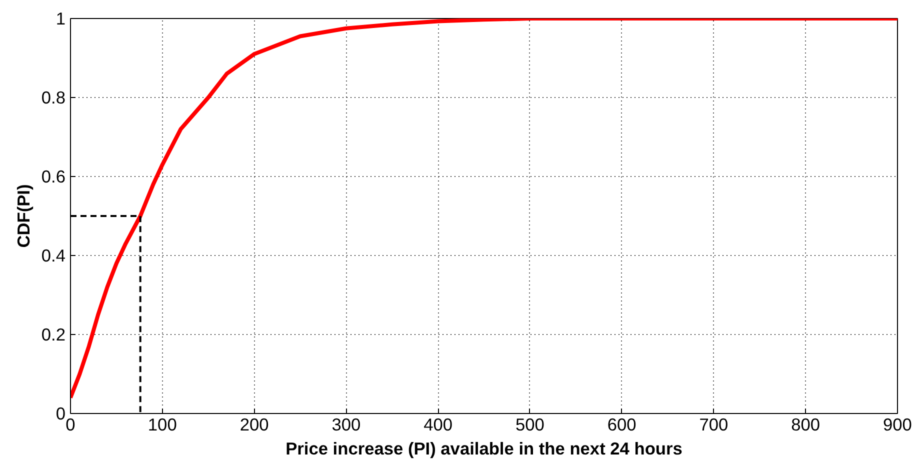  I want to click on x-tick-label: 400, so click(438, 424).